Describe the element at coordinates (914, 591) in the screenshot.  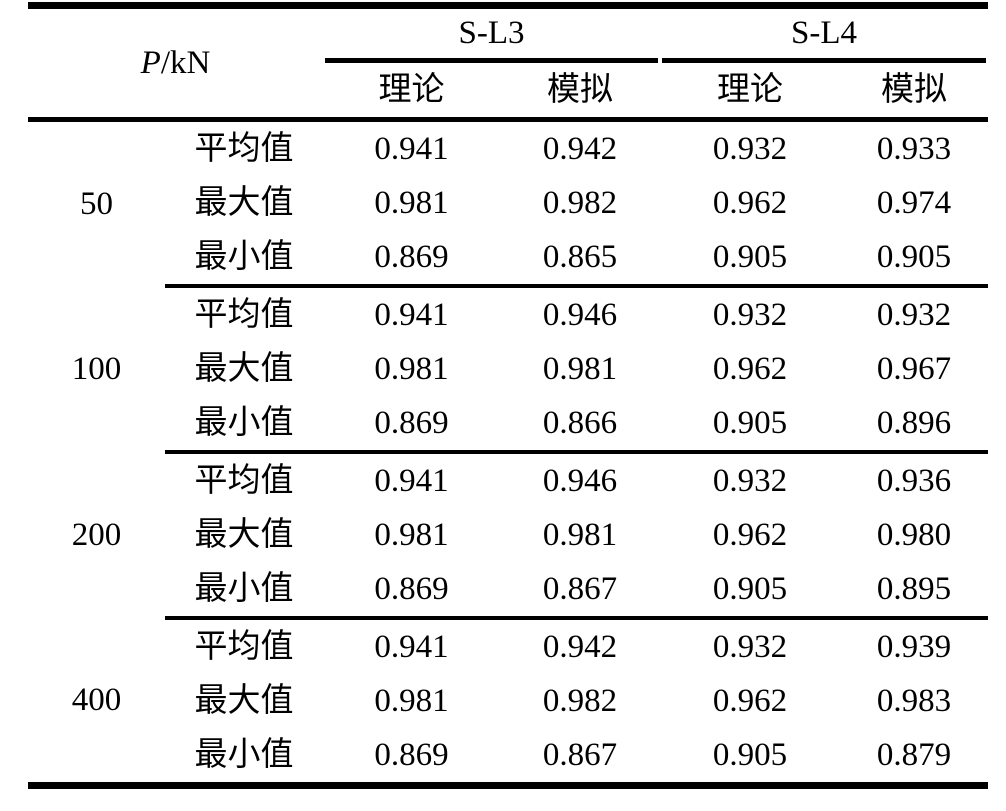
I see `value-cell: 0.895` at that location.